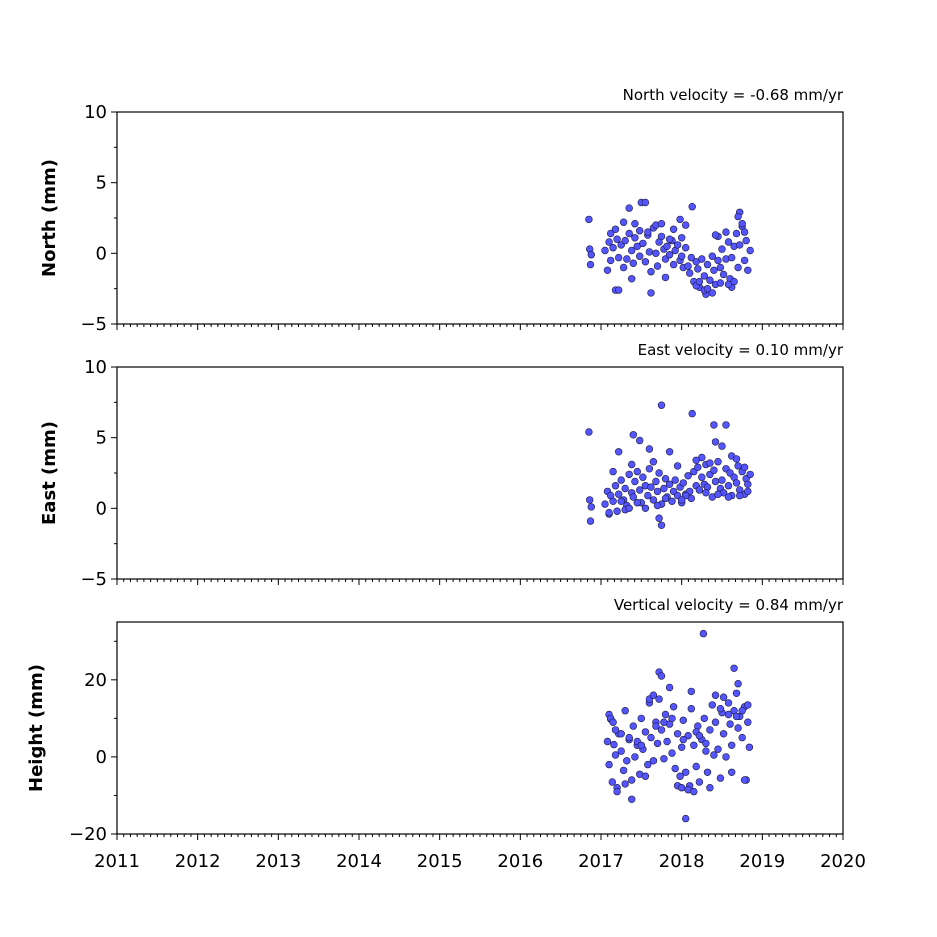 The width and height of the screenshot is (937, 937). Describe the element at coordinates (93, 324) in the screenshot. I see `y-tick-label: −5` at that location.